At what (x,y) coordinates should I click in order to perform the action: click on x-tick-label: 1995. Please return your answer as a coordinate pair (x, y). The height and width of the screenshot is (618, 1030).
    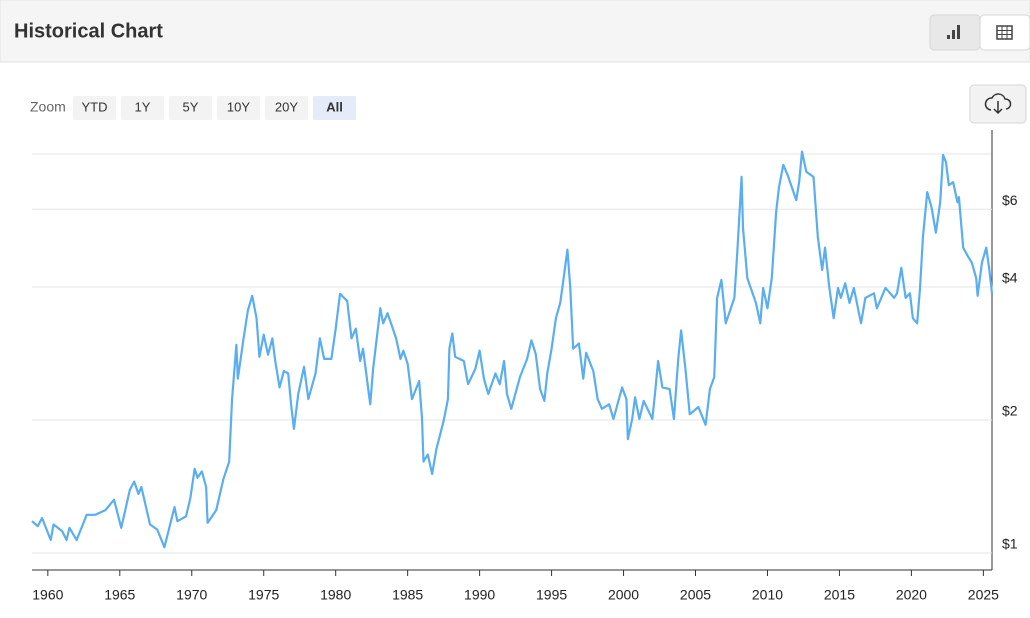
    Looking at the image, I should click on (551, 595).